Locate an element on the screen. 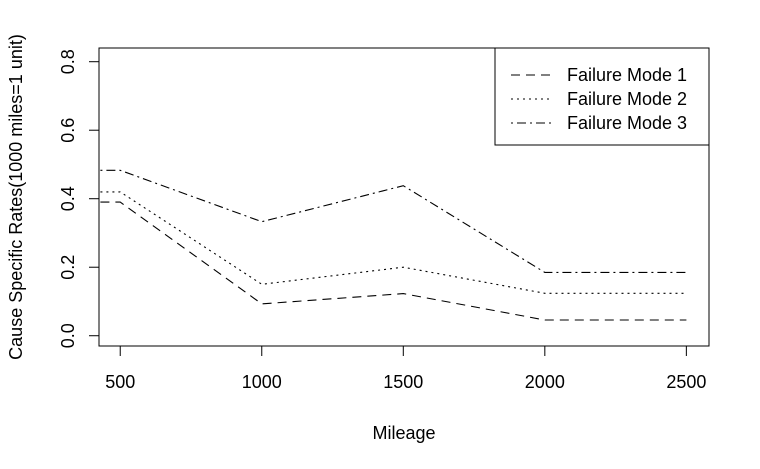 This screenshot has width=760, height=469. y-axis: 0.0 0.2 0.4 0.6 0.8 is located at coordinates (79, 198).